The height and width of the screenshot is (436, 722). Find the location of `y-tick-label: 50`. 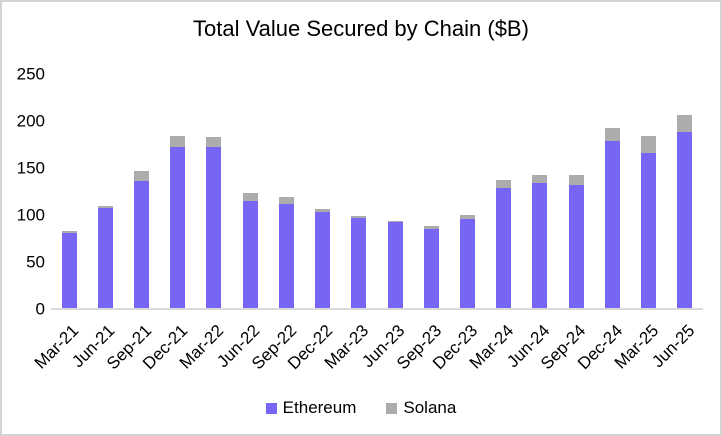

y-tick-label: 50 is located at coordinates (35, 262).